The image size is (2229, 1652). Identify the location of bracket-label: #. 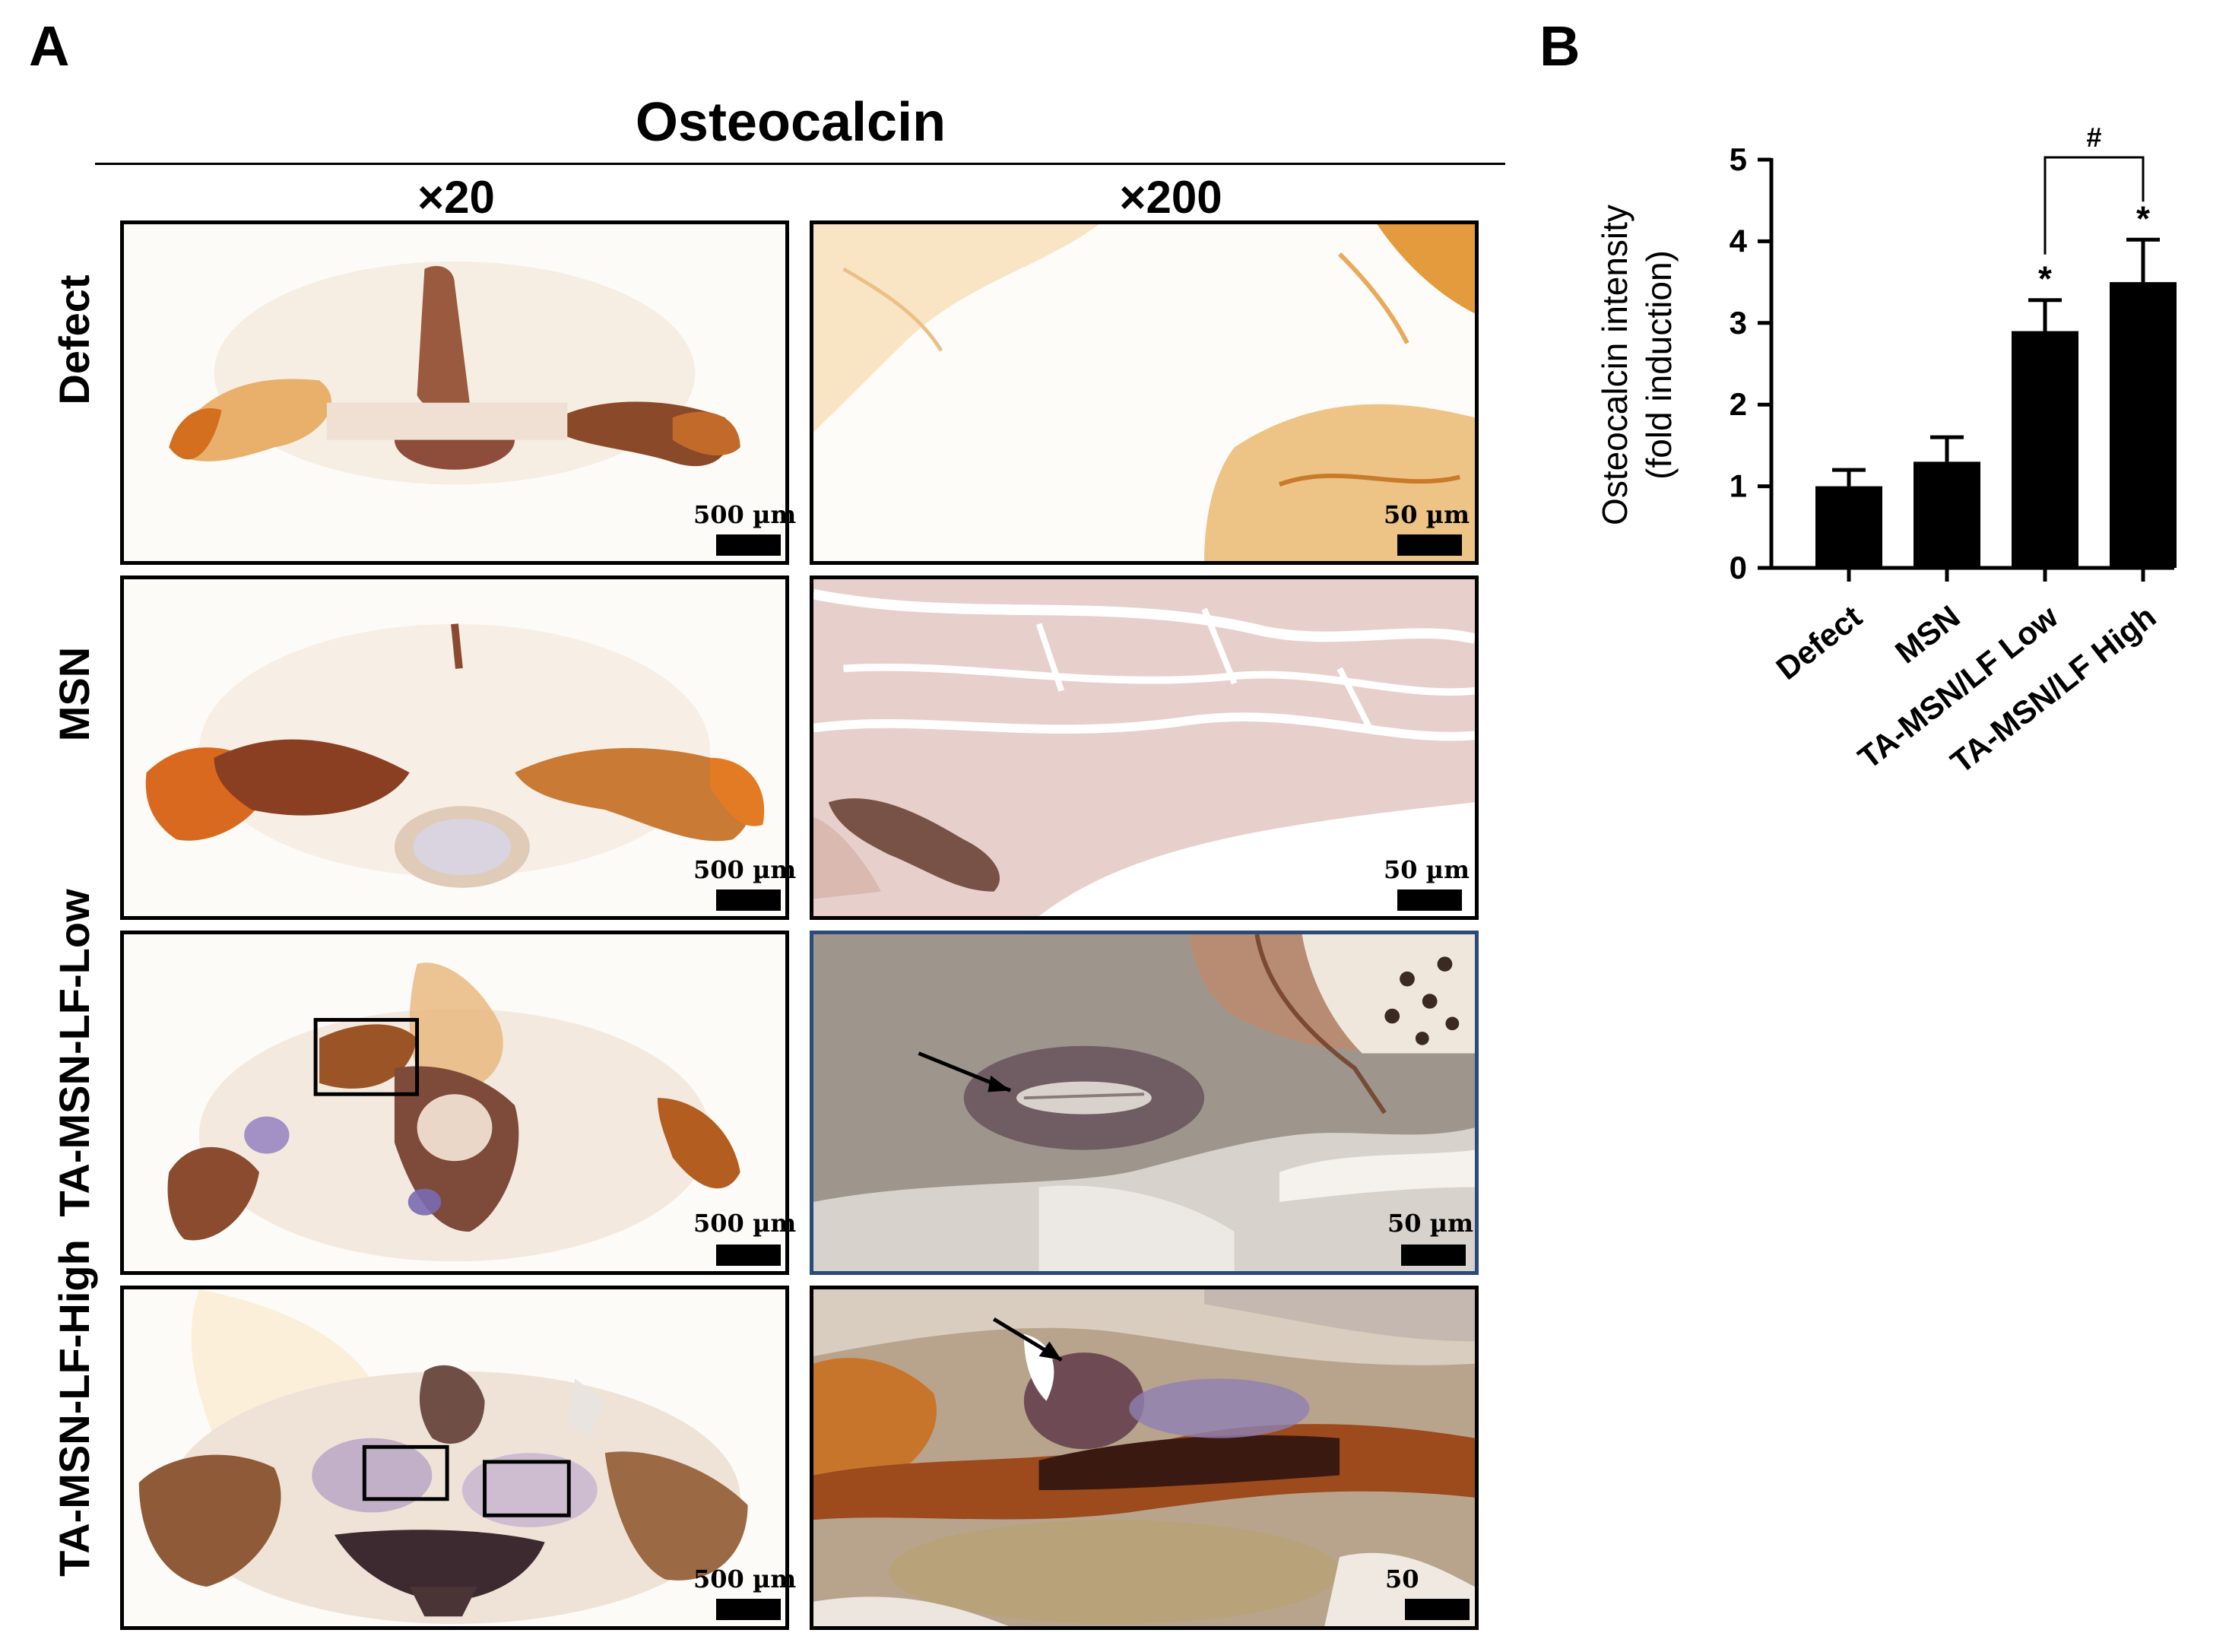
(2093, 137).